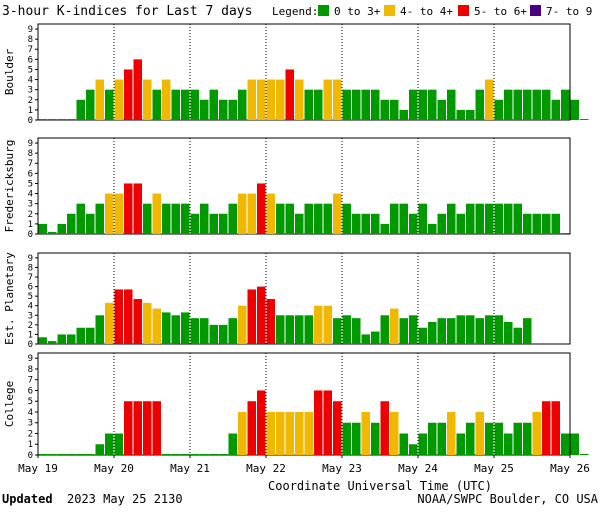 The image size is (600, 514). Describe the element at coordinates (266, 468) in the screenshot. I see `x-tick-label: May 22` at that location.